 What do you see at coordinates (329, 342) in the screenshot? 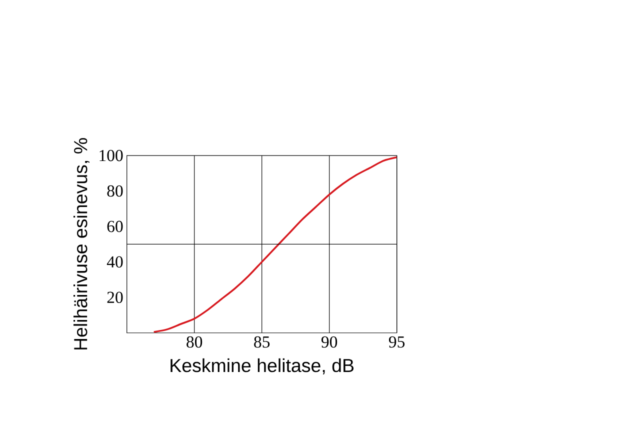
I see `x-tick-label: 90` at bounding box center [329, 342].